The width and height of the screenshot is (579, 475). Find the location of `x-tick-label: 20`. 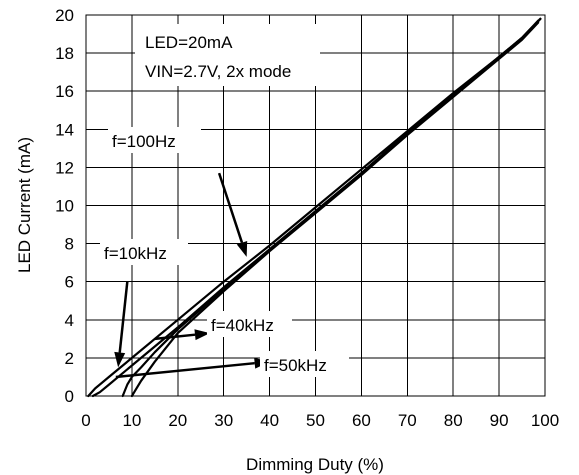

x-tick-label: 20 is located at coordinates (177, 420).